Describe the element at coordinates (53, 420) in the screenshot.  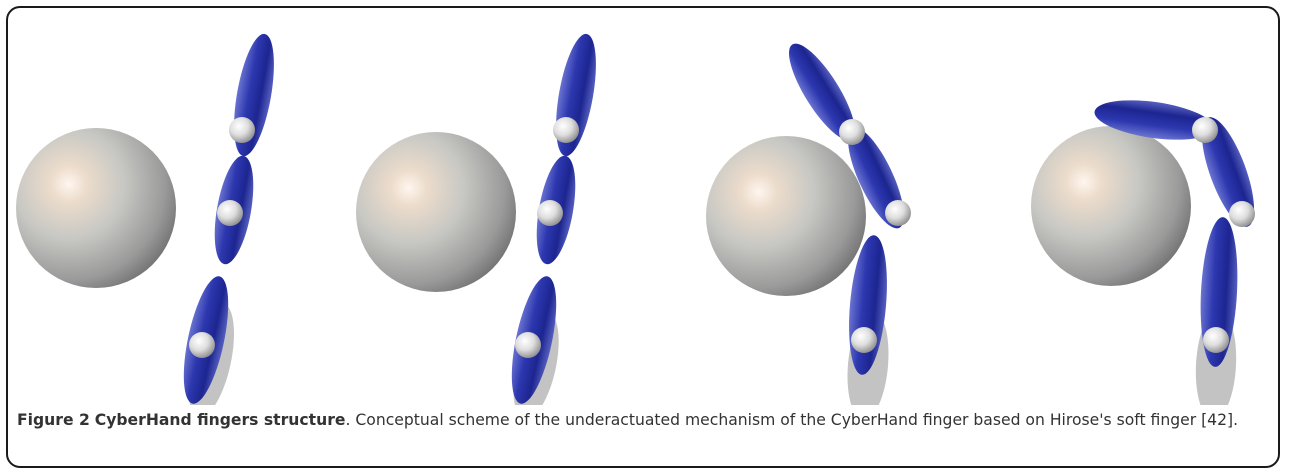
I see `figure-label: Figure 2` at that location.